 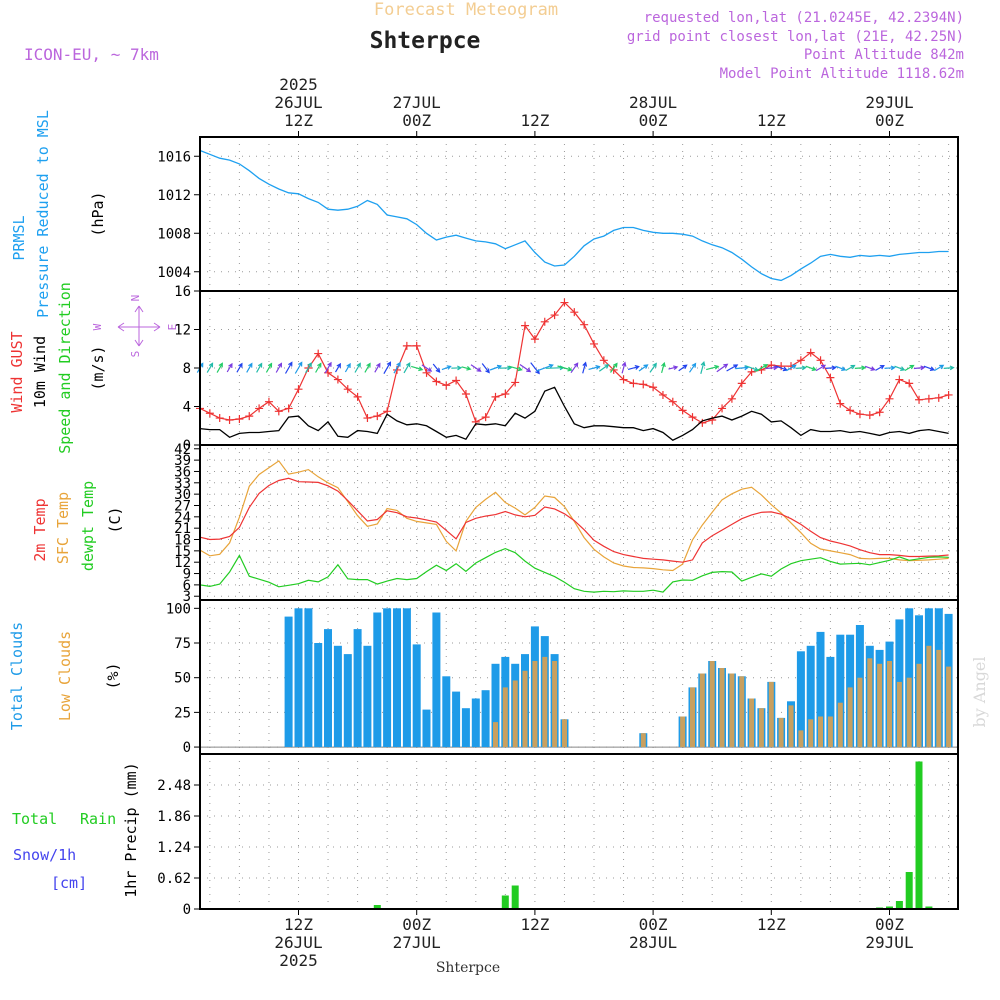 What do you see at coordinates (574, 570) in the screenshot?
I see `dewpt-line` at bounding box center [574, 570].